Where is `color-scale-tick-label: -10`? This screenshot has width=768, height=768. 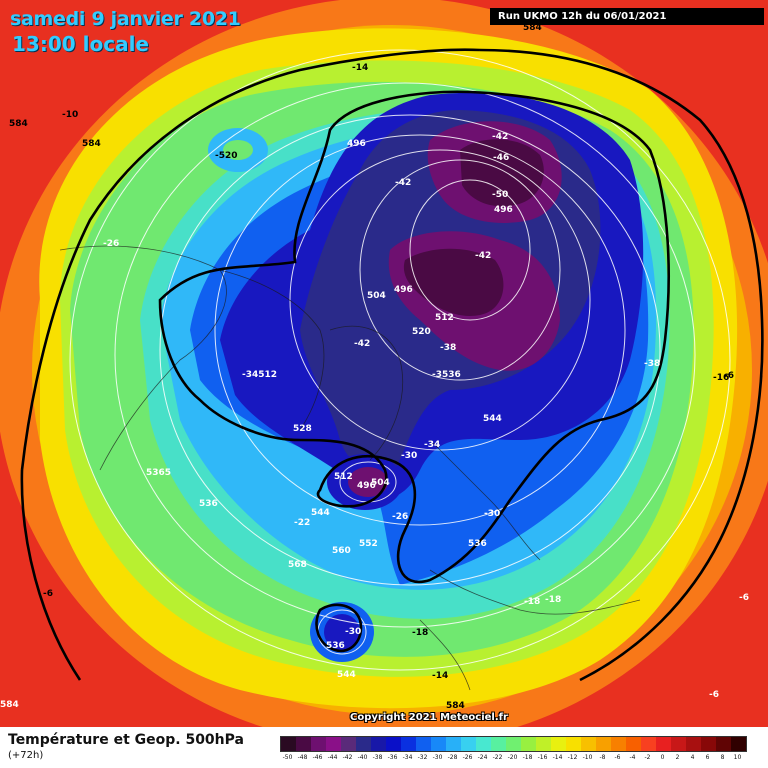 color-scale-tick-label: -10 is located at coordinates (587, 757).